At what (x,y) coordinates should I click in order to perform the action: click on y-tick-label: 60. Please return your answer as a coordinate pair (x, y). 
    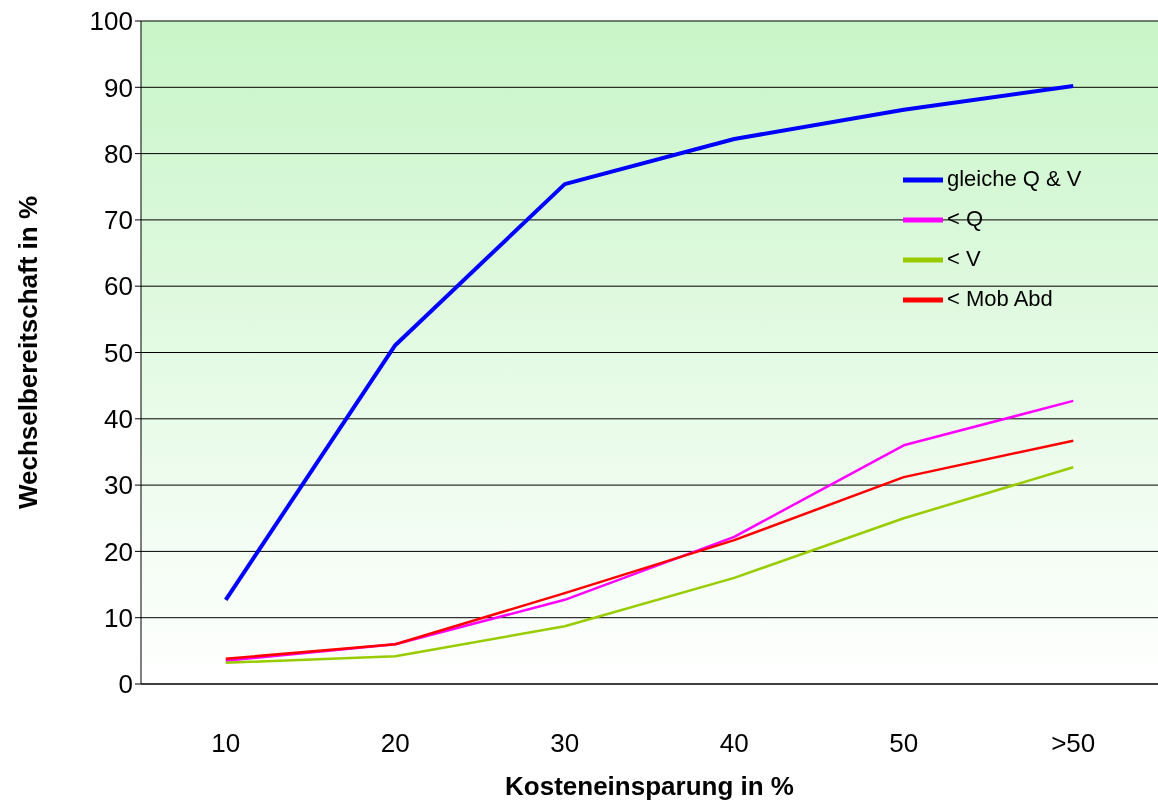
    Looking at the image, I should click on (118, 286).